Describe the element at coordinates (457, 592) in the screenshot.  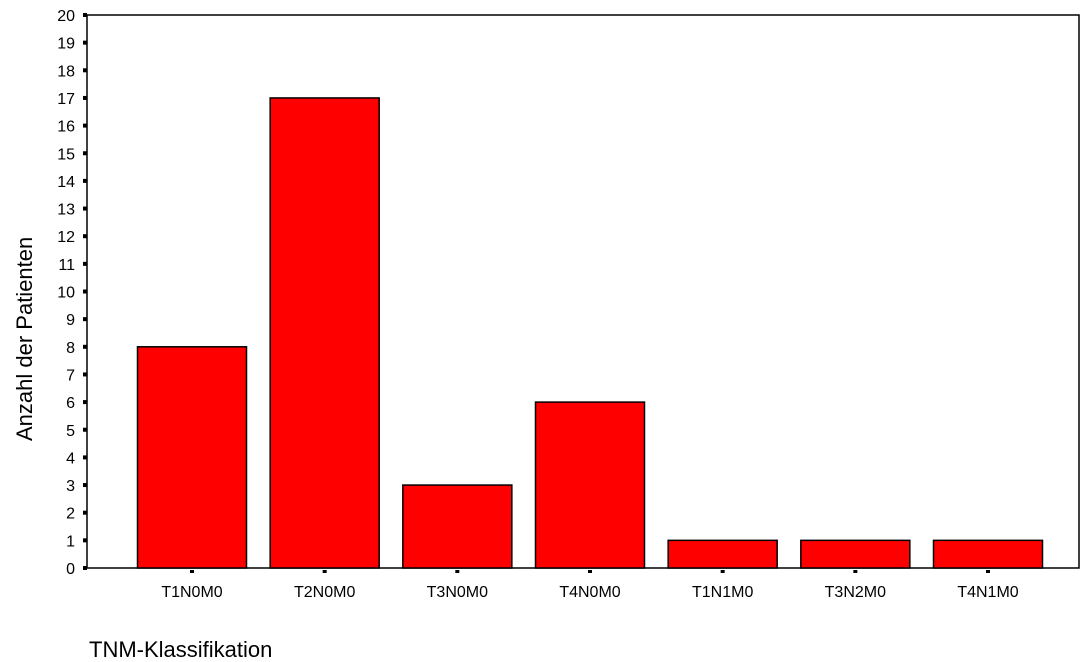
I see `x-tick-label: T3N0M0` at that location.